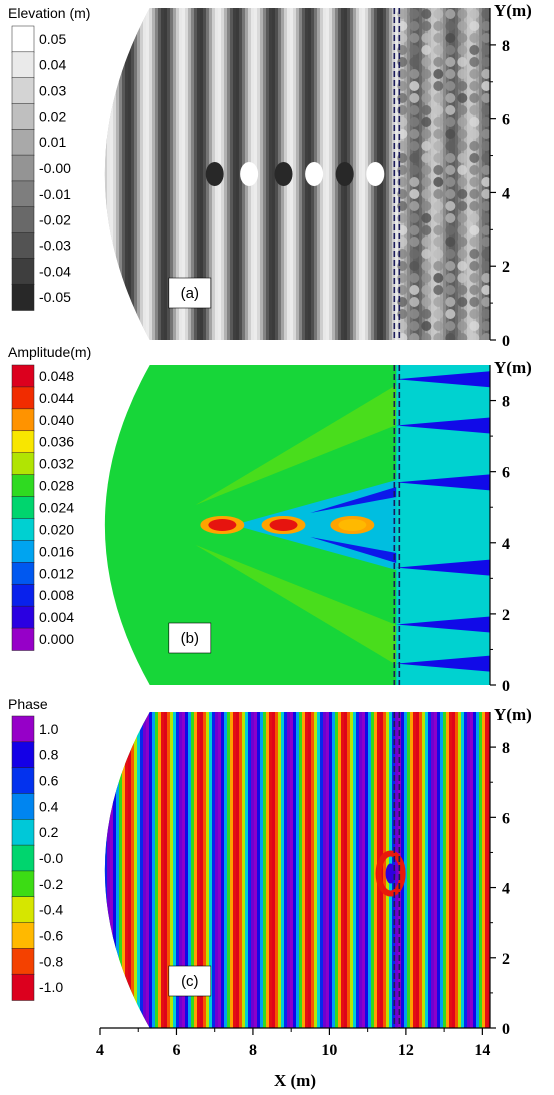 This screenshot has width=554, height=1095. Describe the element at coordinates (190, 638) in the screenshot. I see `panel-tag-box` at that location.